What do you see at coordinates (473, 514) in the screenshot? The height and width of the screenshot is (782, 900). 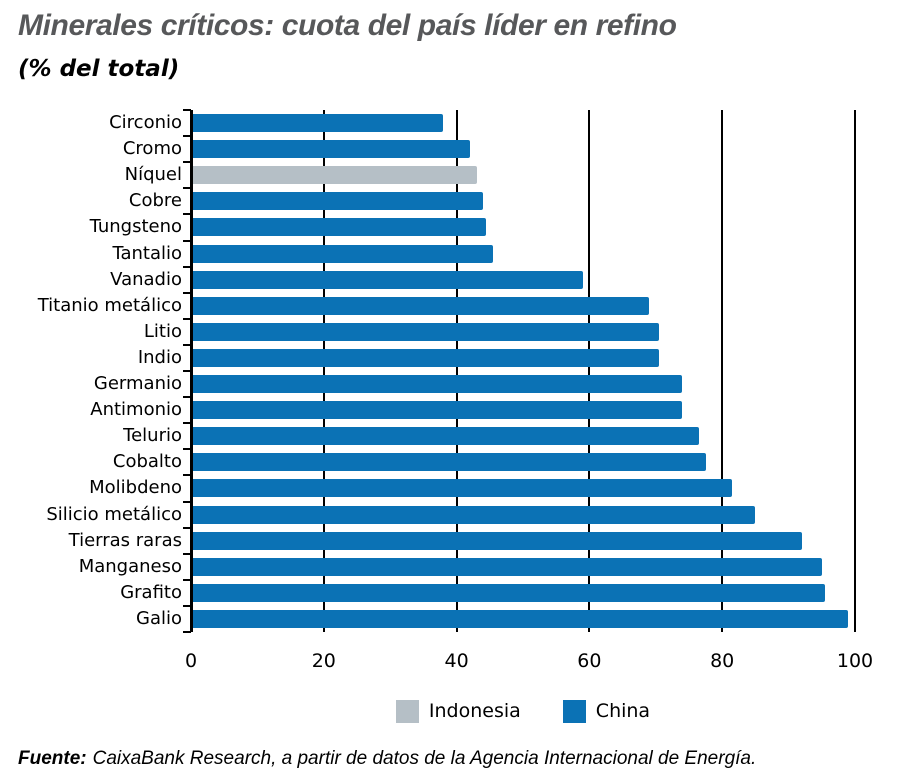 I see `bar-silicio-metalico` at bounding box center [473, 514].